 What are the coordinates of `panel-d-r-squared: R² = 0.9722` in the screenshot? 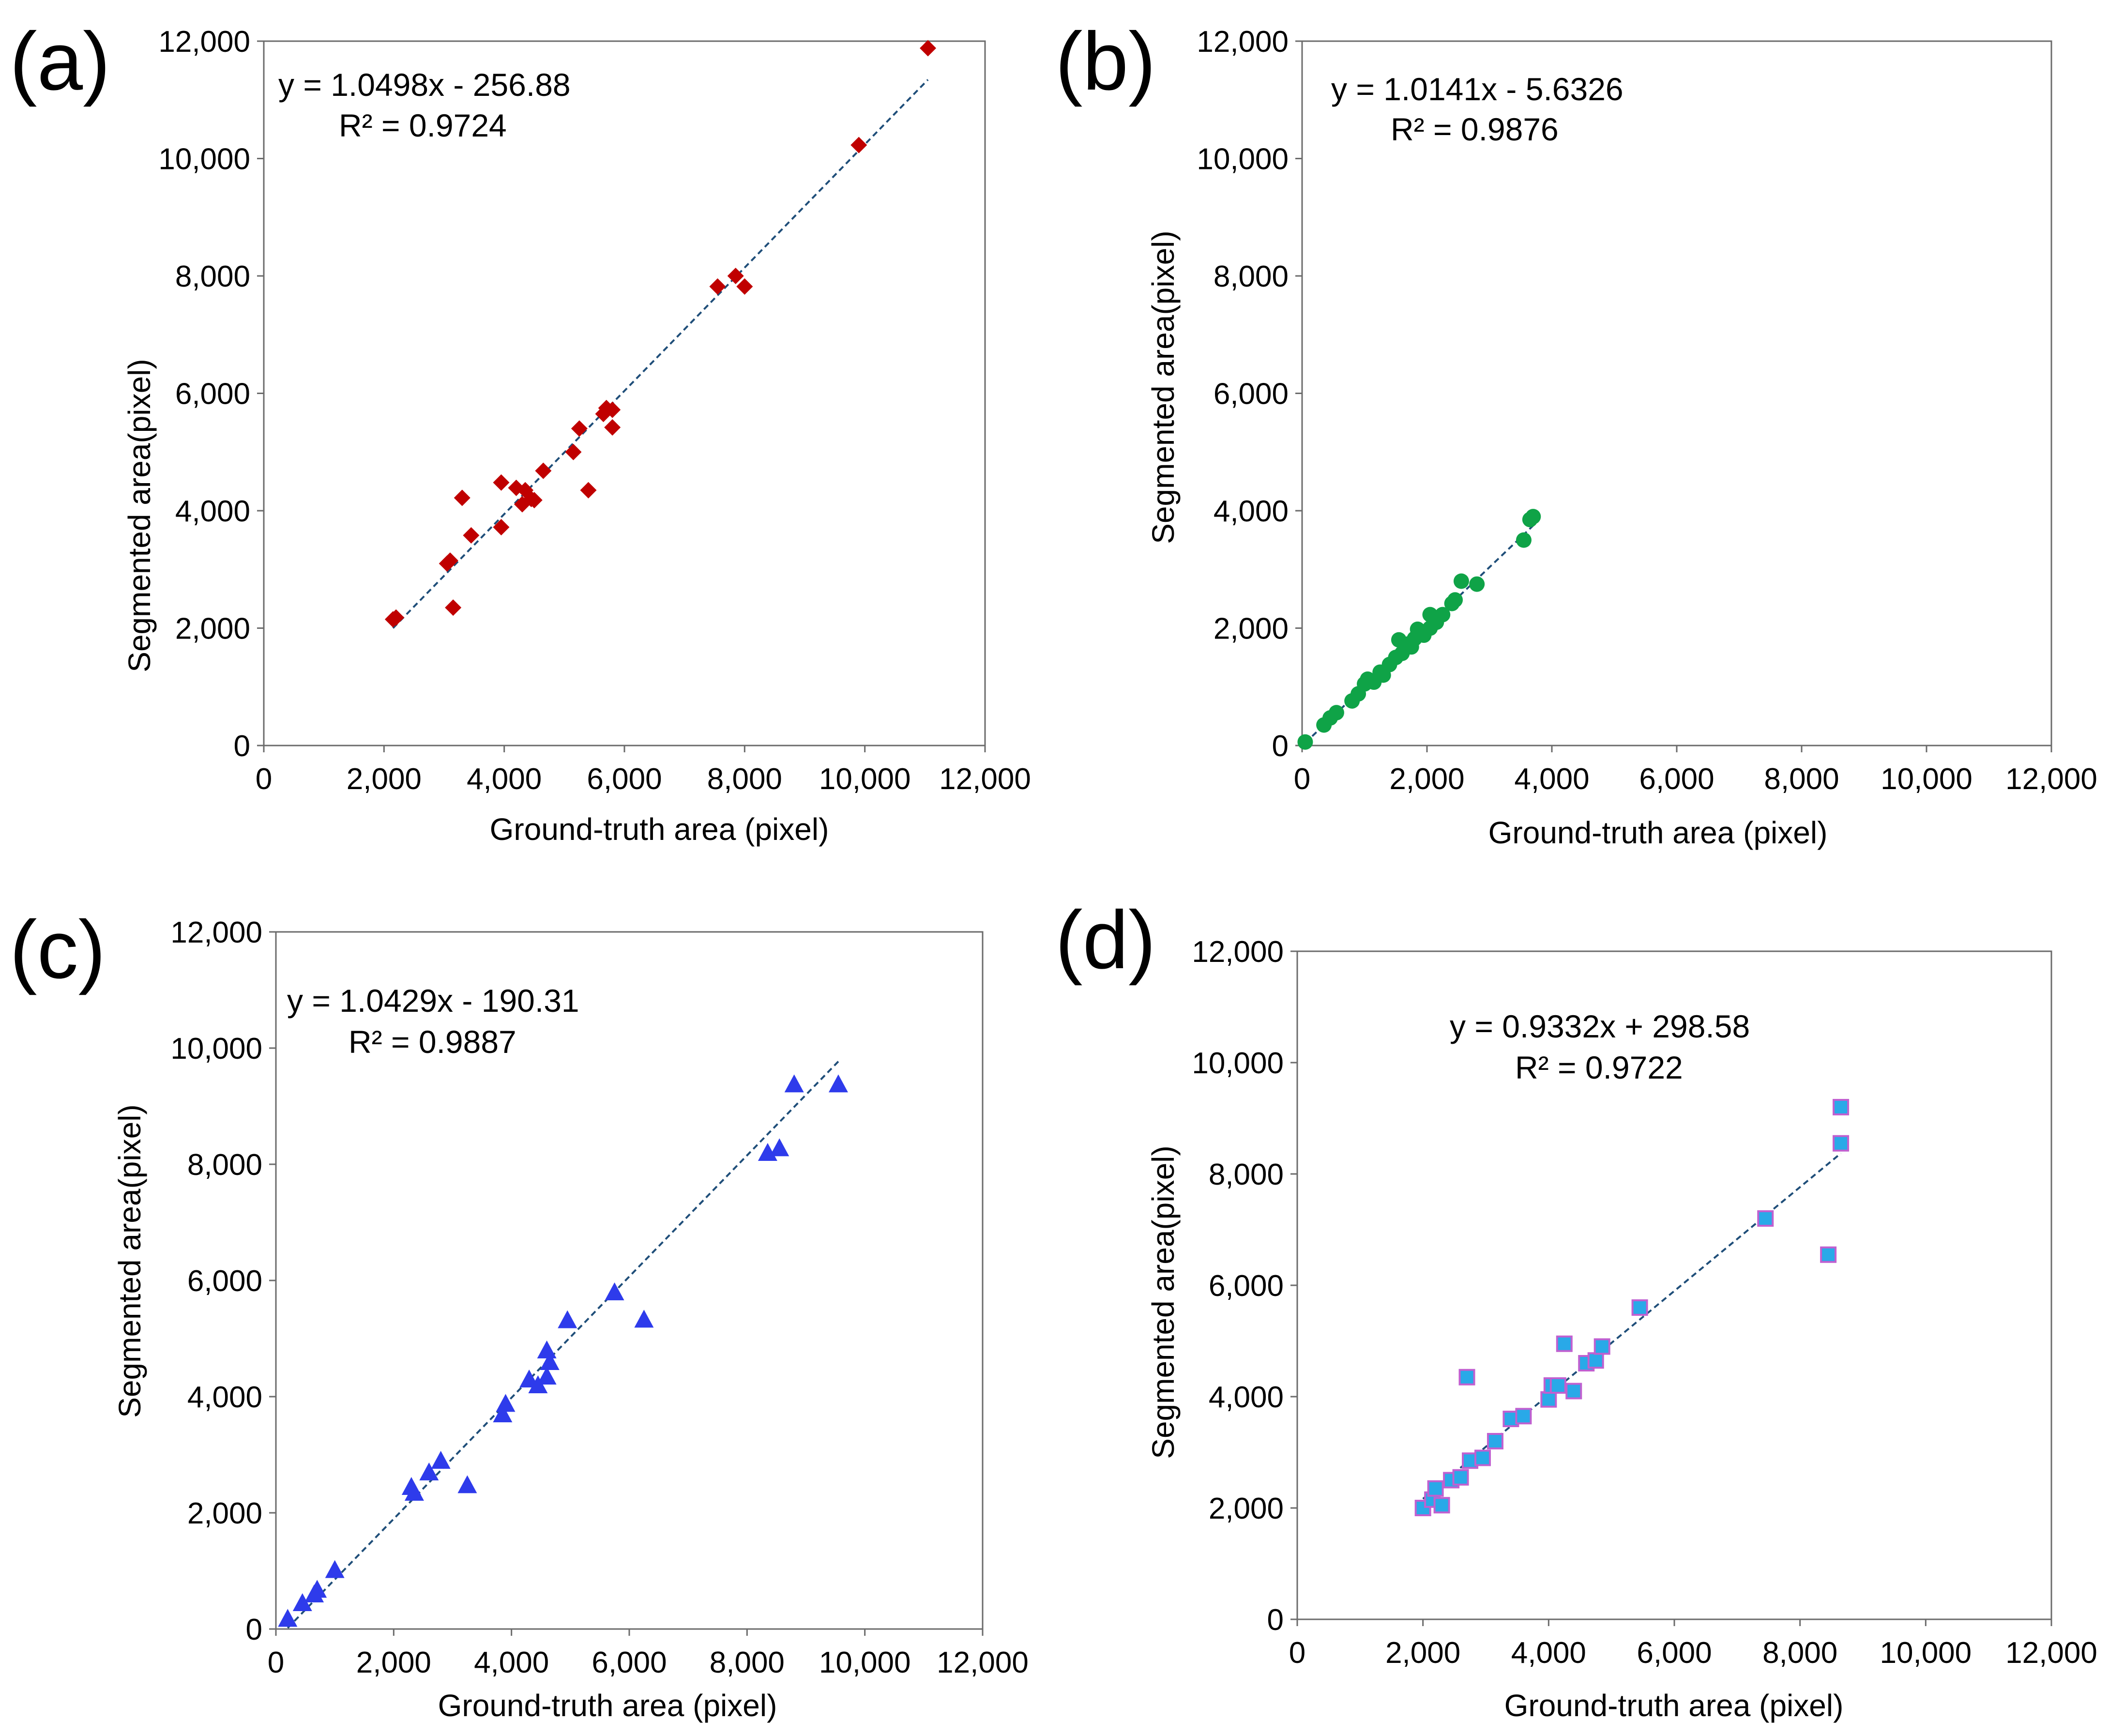 It's located at (1599, 1067).